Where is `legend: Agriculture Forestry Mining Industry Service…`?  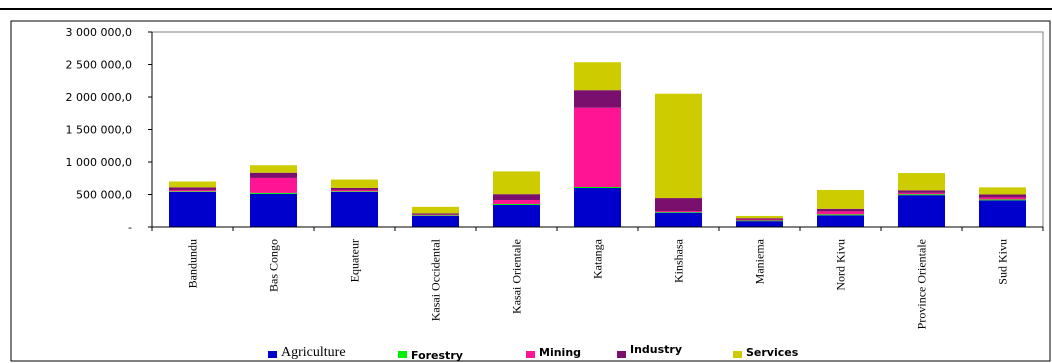
legend: Agriculture Forestry Mining Industry Service… is located at coordinates (533, 352).